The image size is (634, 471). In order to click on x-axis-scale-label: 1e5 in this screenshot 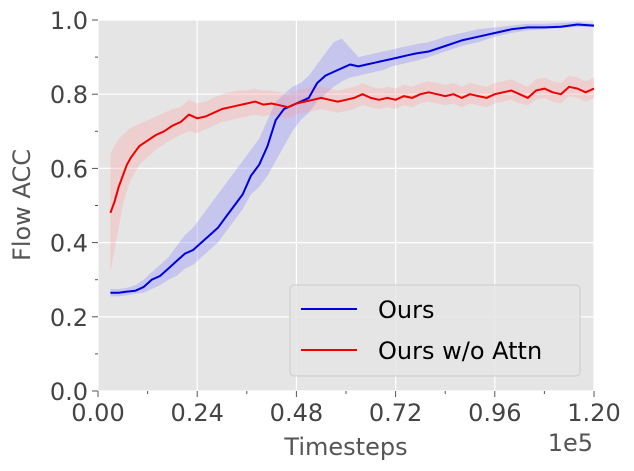, I will do `click(570, 443)`.